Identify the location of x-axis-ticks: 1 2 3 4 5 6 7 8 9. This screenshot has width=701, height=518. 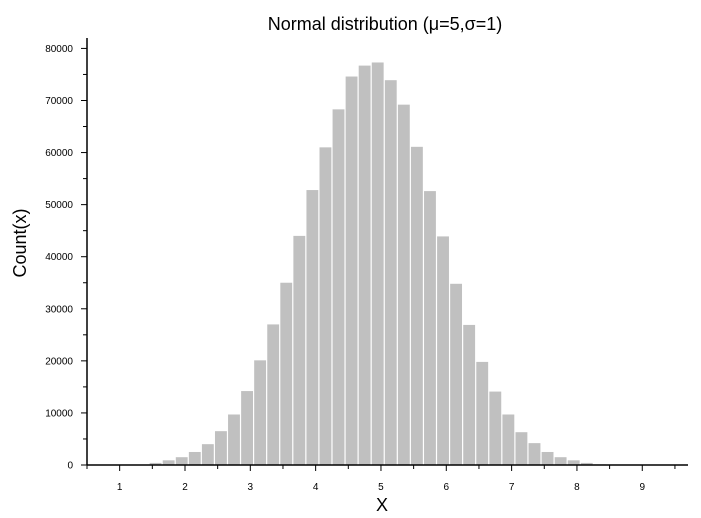
(381, 479).